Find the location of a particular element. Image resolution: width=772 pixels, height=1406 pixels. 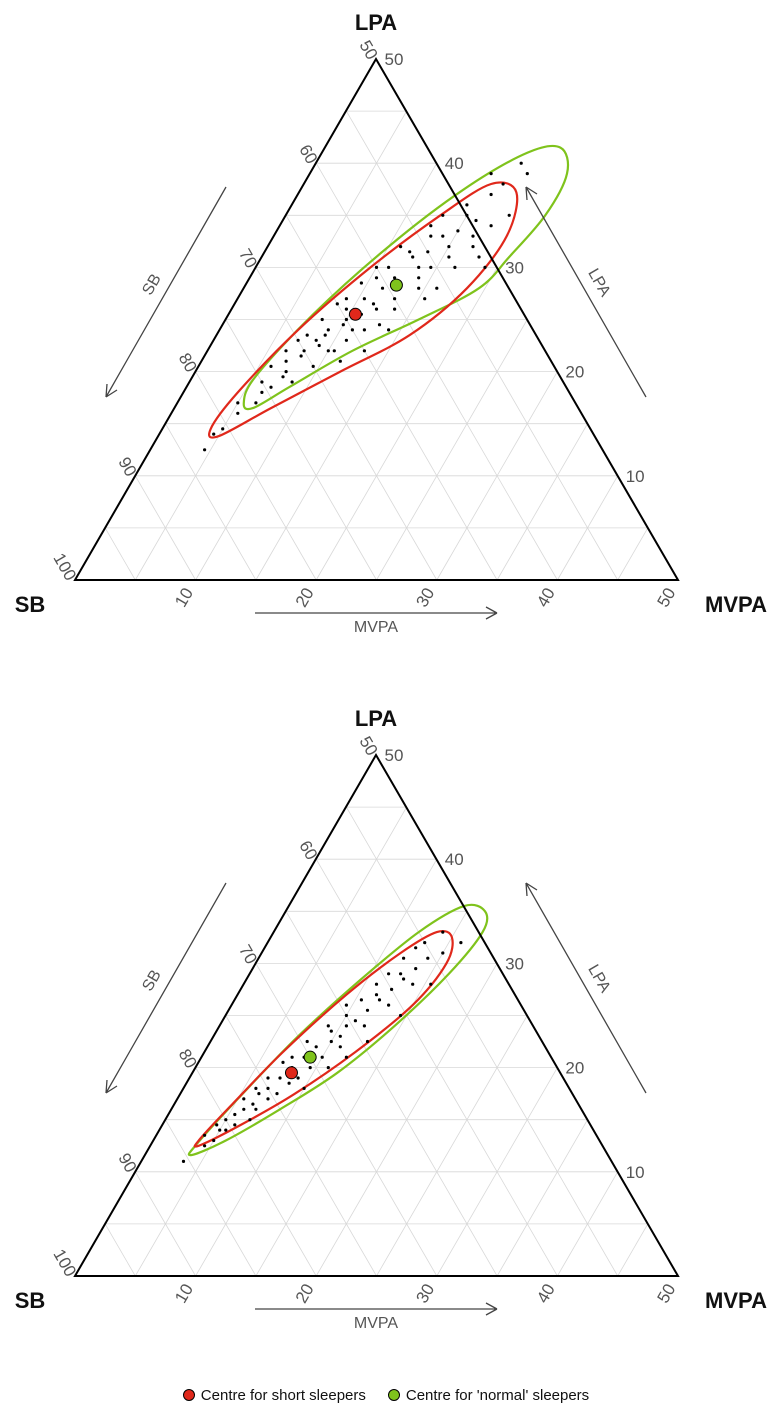

tick-label-lpa: 50 is located at coordinates (394, 755).